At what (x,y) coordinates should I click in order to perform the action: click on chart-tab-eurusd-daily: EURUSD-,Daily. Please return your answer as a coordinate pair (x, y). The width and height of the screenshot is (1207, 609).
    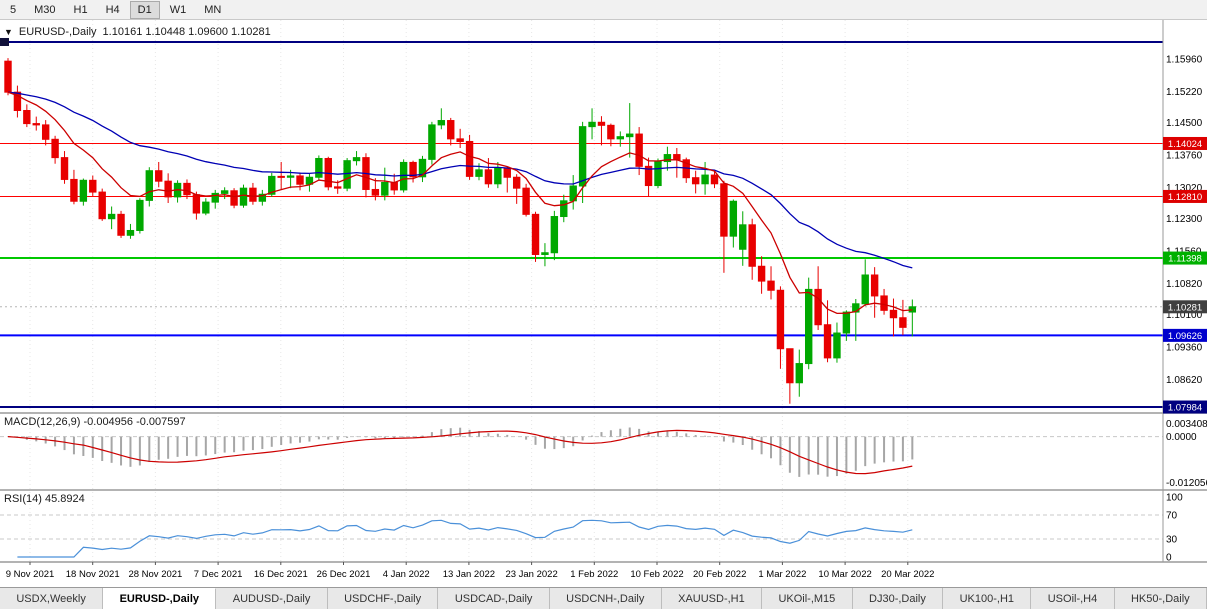
    Looking at the image, I should click on (160, 598).